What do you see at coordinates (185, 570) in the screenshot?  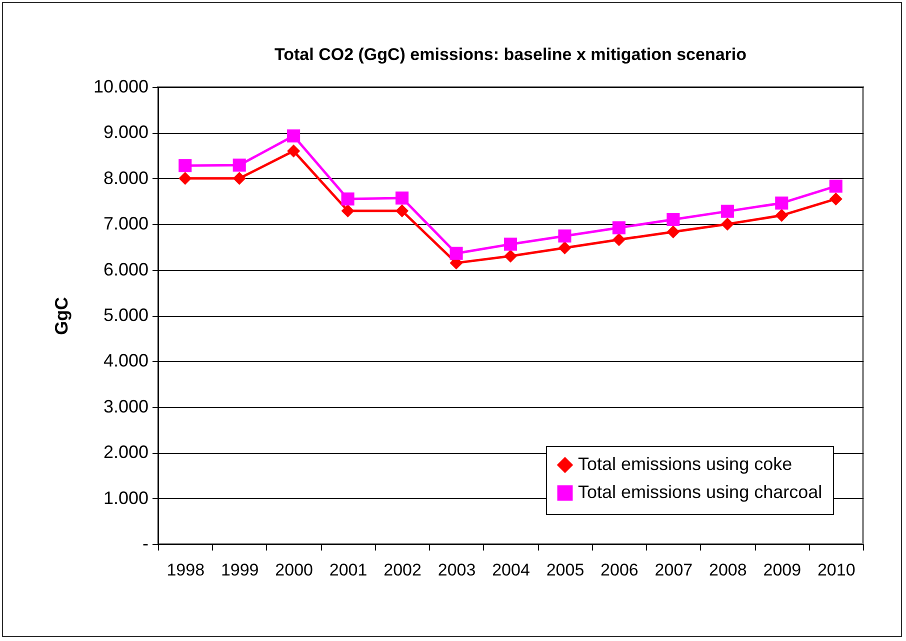 I see `x-tick-label: 1998` at bounding box center [185, 570].